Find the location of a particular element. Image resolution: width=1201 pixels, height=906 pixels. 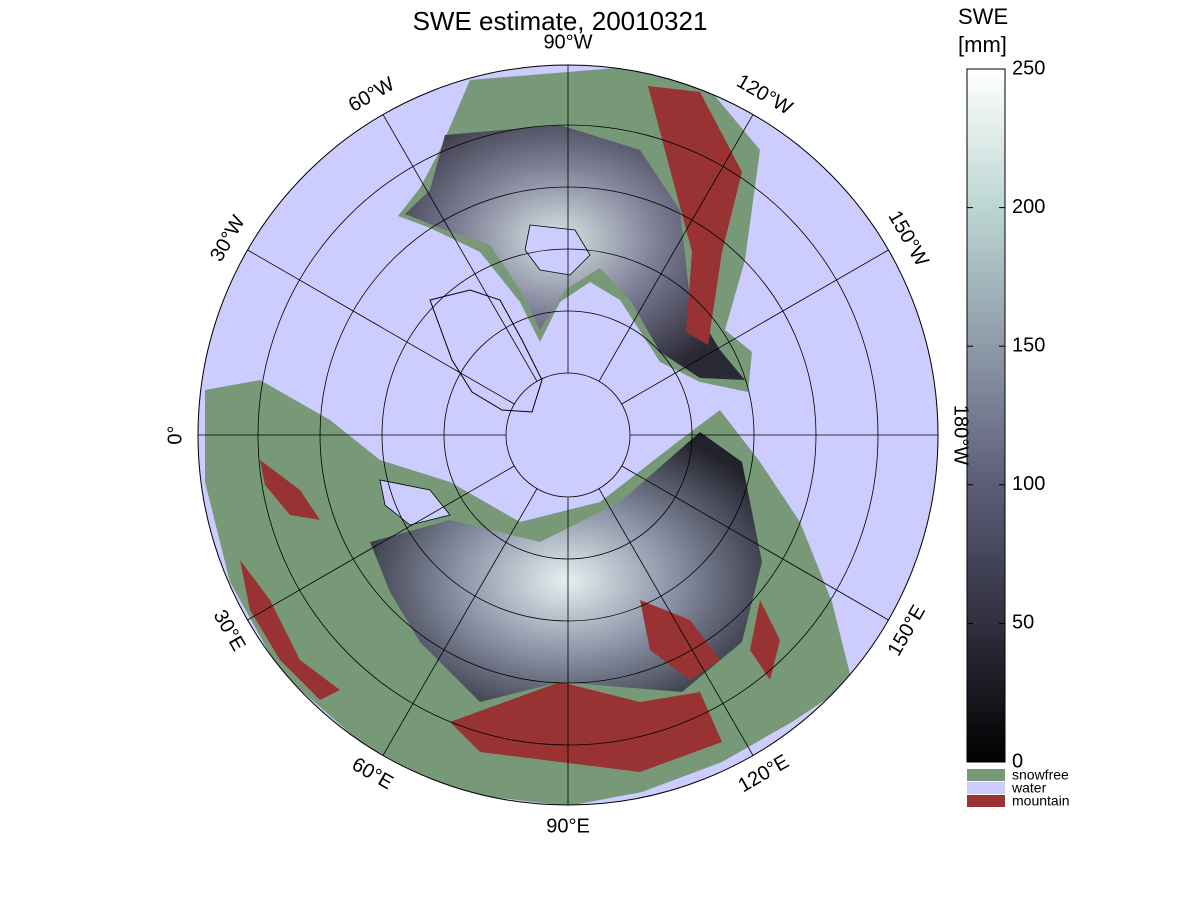

colorbar-title: [mm] is located at coordinates (982, 44).